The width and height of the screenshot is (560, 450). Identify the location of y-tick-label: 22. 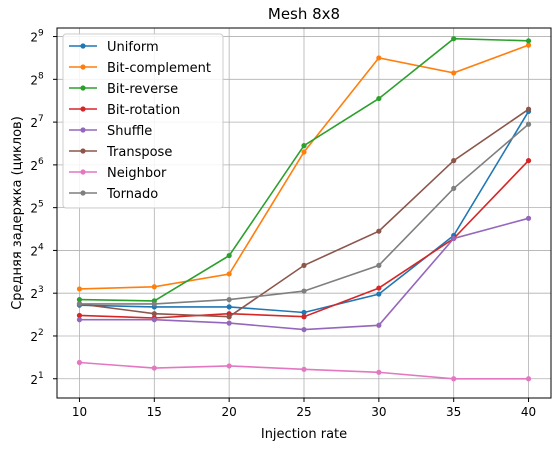
(36, 336).